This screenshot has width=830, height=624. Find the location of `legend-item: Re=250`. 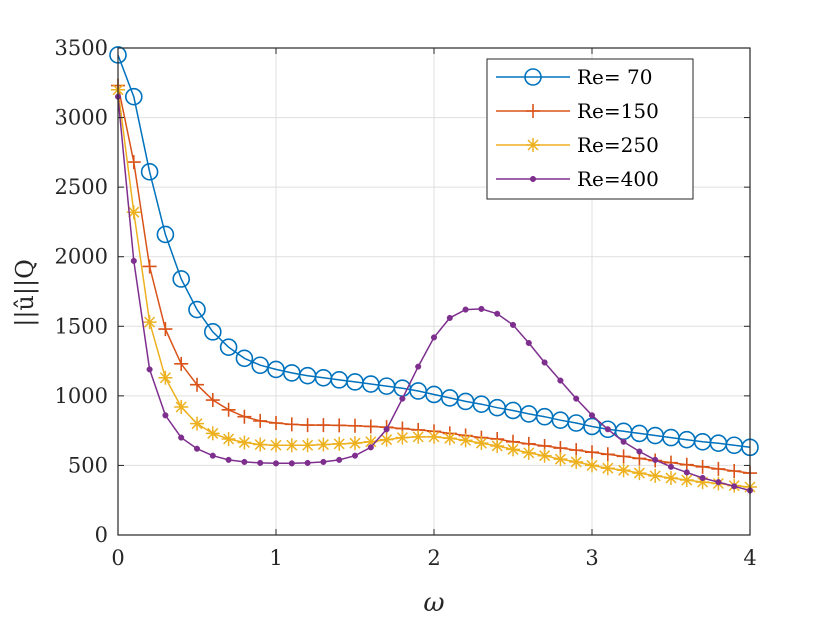

legend-item: Re=250 is located at coordinates (577, 145).